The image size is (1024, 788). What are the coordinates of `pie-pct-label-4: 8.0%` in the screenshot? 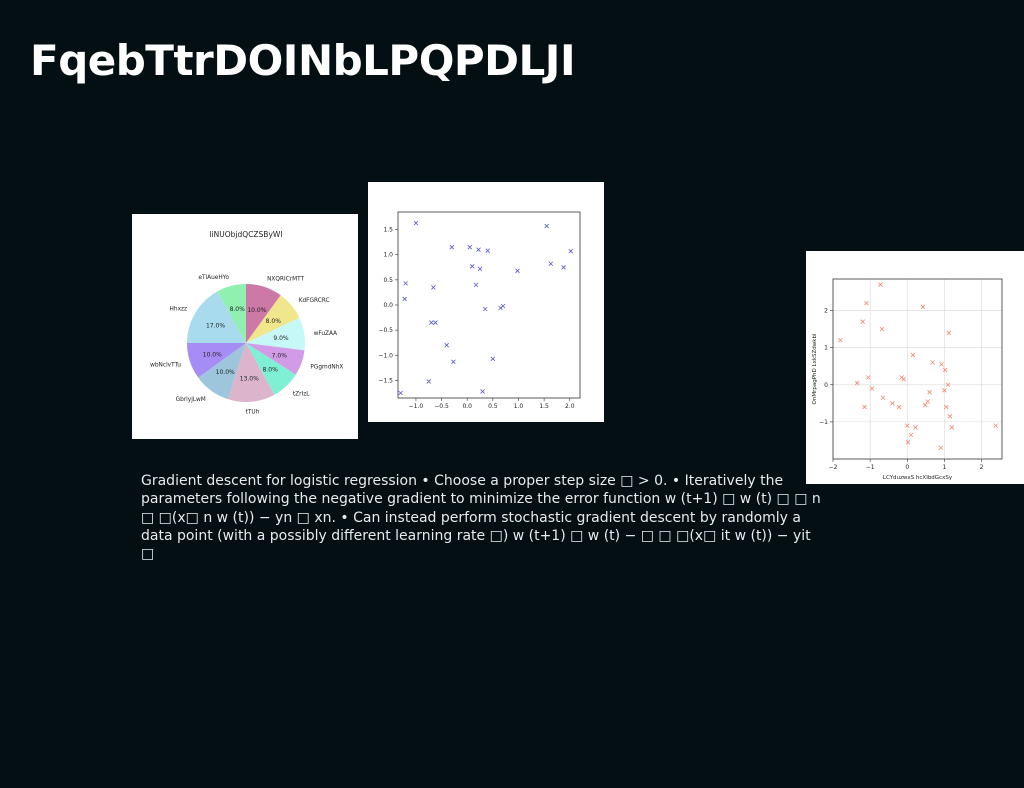 It's located at (271, 369).